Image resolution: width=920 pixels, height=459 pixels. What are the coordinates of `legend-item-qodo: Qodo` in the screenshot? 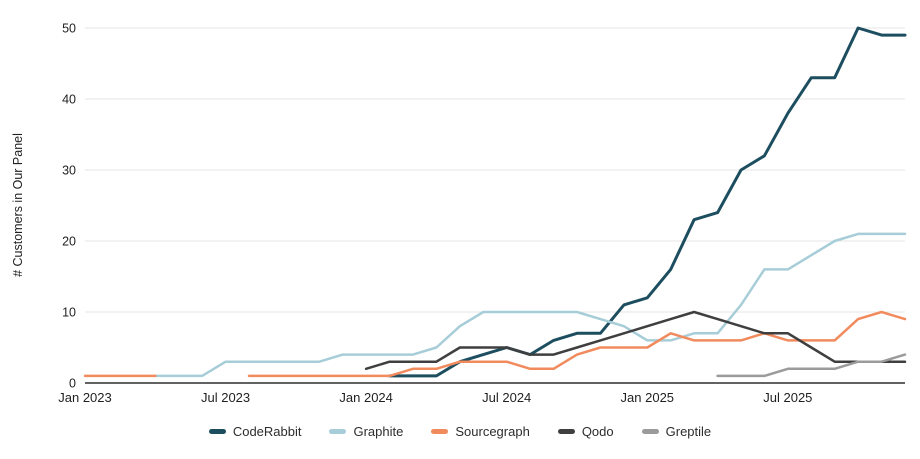 It's located at (585, 431).